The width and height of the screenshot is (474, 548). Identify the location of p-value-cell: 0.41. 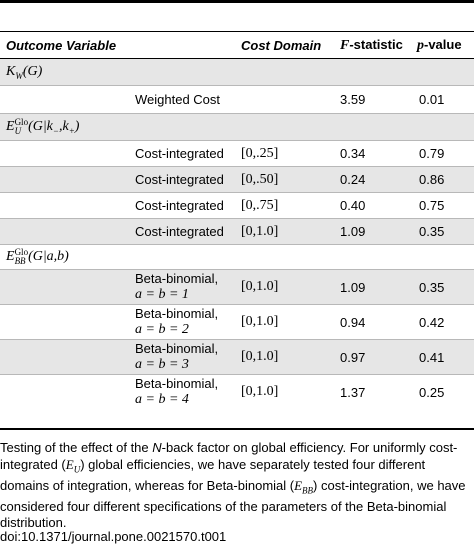
(442, 357).